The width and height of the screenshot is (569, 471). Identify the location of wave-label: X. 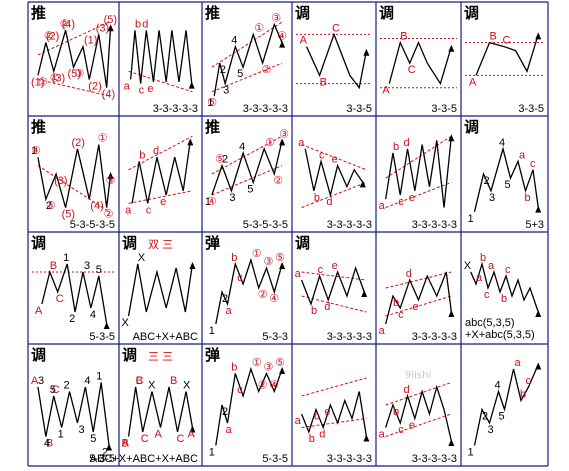
(126, 323).